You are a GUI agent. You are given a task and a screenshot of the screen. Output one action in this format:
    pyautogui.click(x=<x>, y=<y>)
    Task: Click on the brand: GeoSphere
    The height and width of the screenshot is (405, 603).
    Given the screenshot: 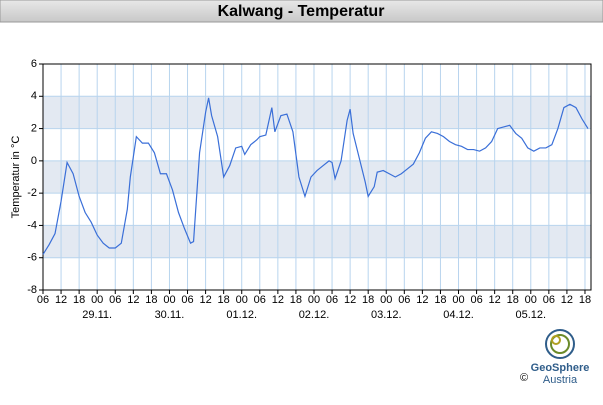 What is the action you would take?
    pyautogui.click(x=560, y=368)
    